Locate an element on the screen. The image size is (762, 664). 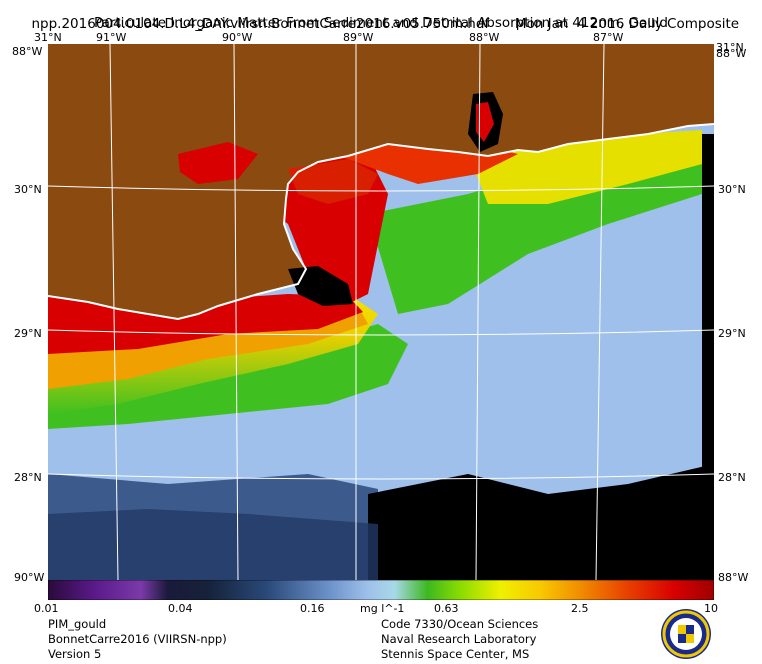
product-name: PIM_gould is located at coordinates (77, 624).